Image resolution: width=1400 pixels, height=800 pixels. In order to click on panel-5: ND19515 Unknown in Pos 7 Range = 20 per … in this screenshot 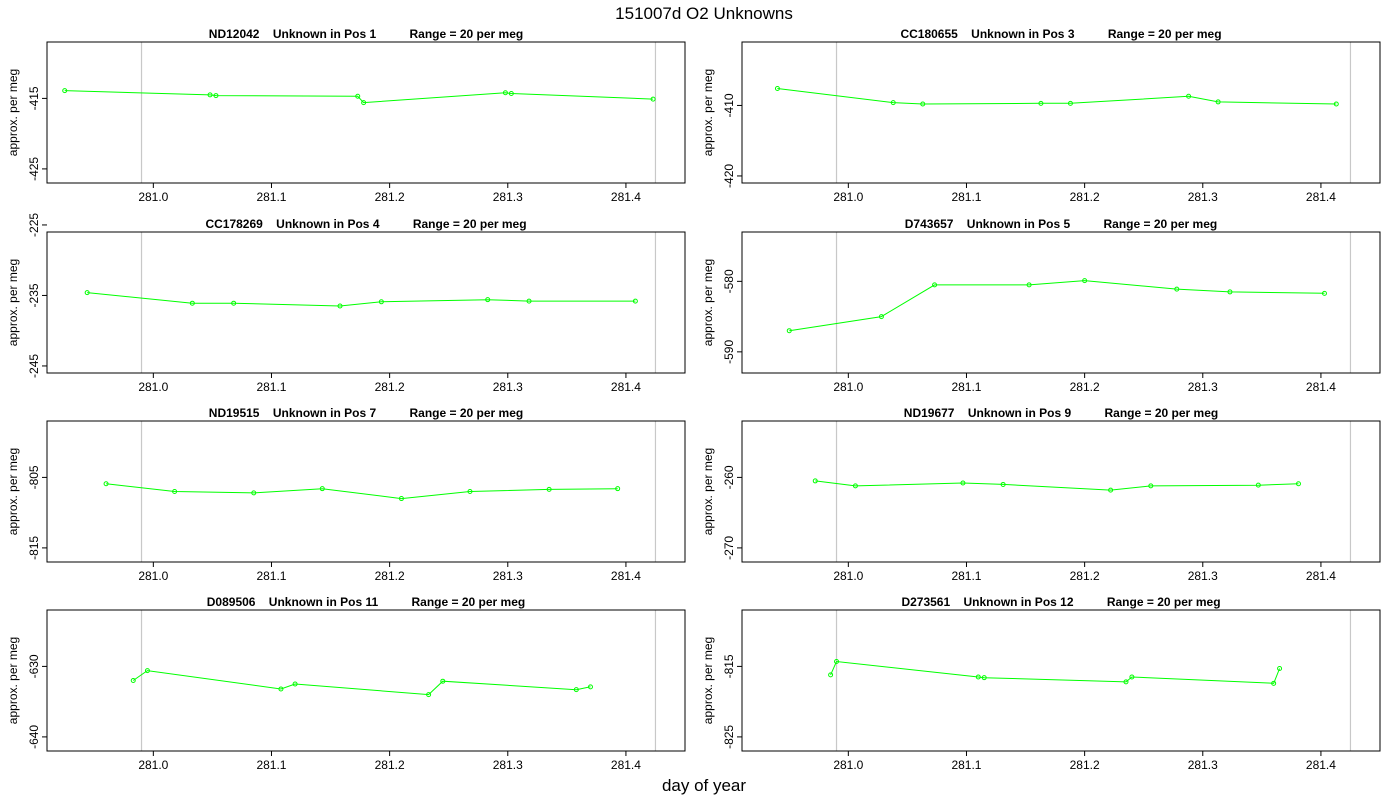, I will do `click(346, 494)`.